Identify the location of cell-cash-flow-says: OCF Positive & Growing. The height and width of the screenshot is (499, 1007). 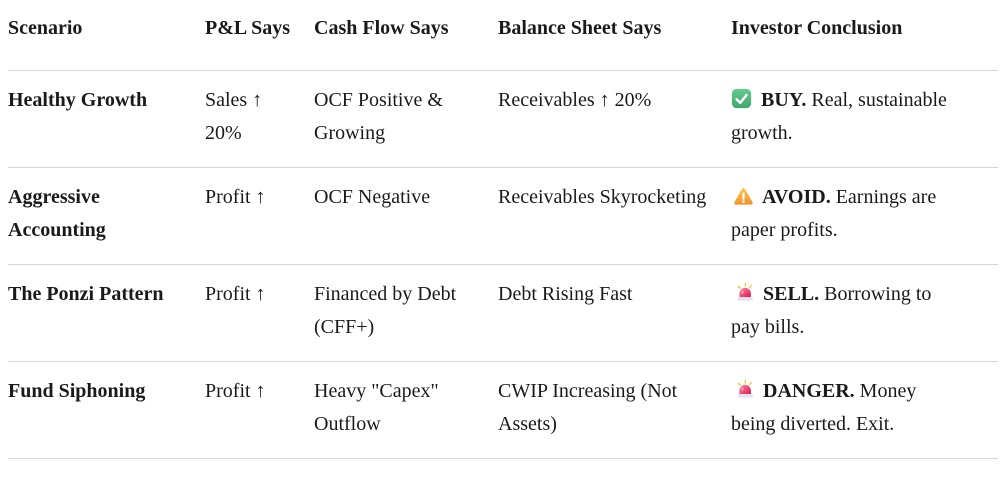
(406, 119).